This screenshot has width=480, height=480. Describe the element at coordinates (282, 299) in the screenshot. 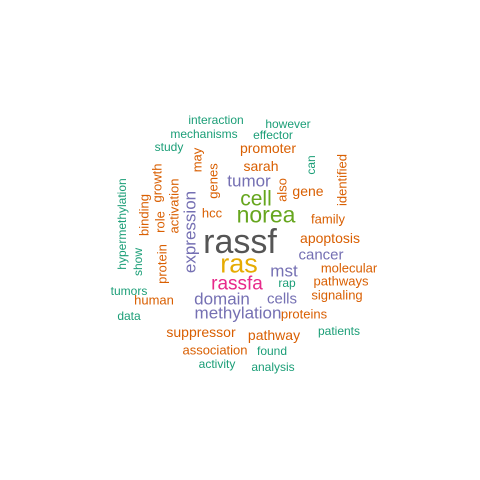

I see `word-cells: cells` at that location.